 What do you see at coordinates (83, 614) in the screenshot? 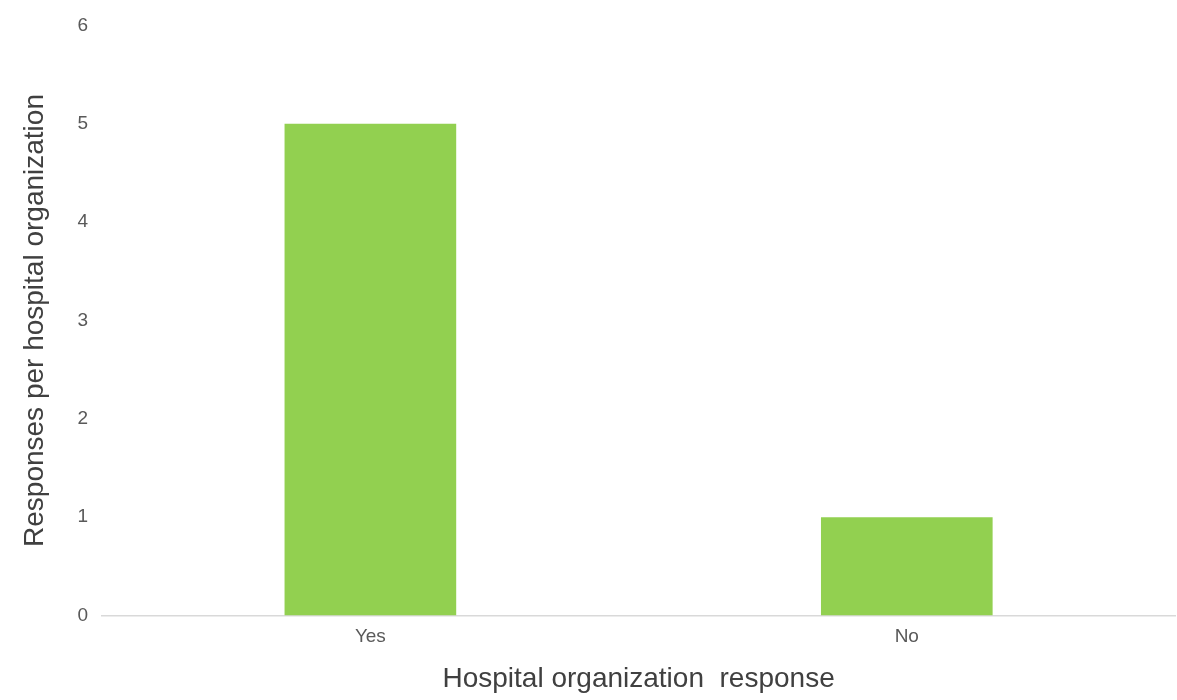
I see `y-tick-label: 0` at bounding box center [83, 614].